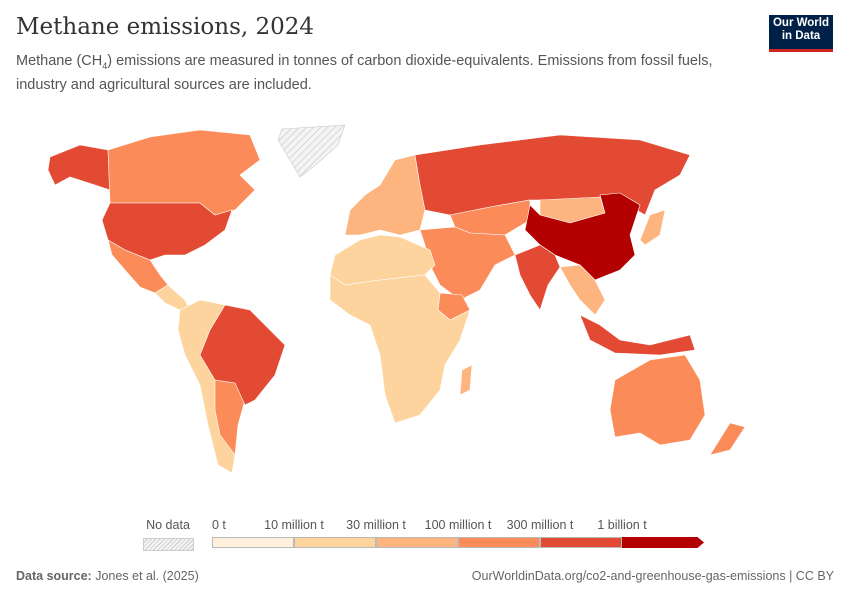  What do you see at coordinates (652, 227) in the screenshot?
I see `country-japan` at bounding box center [652, 227].